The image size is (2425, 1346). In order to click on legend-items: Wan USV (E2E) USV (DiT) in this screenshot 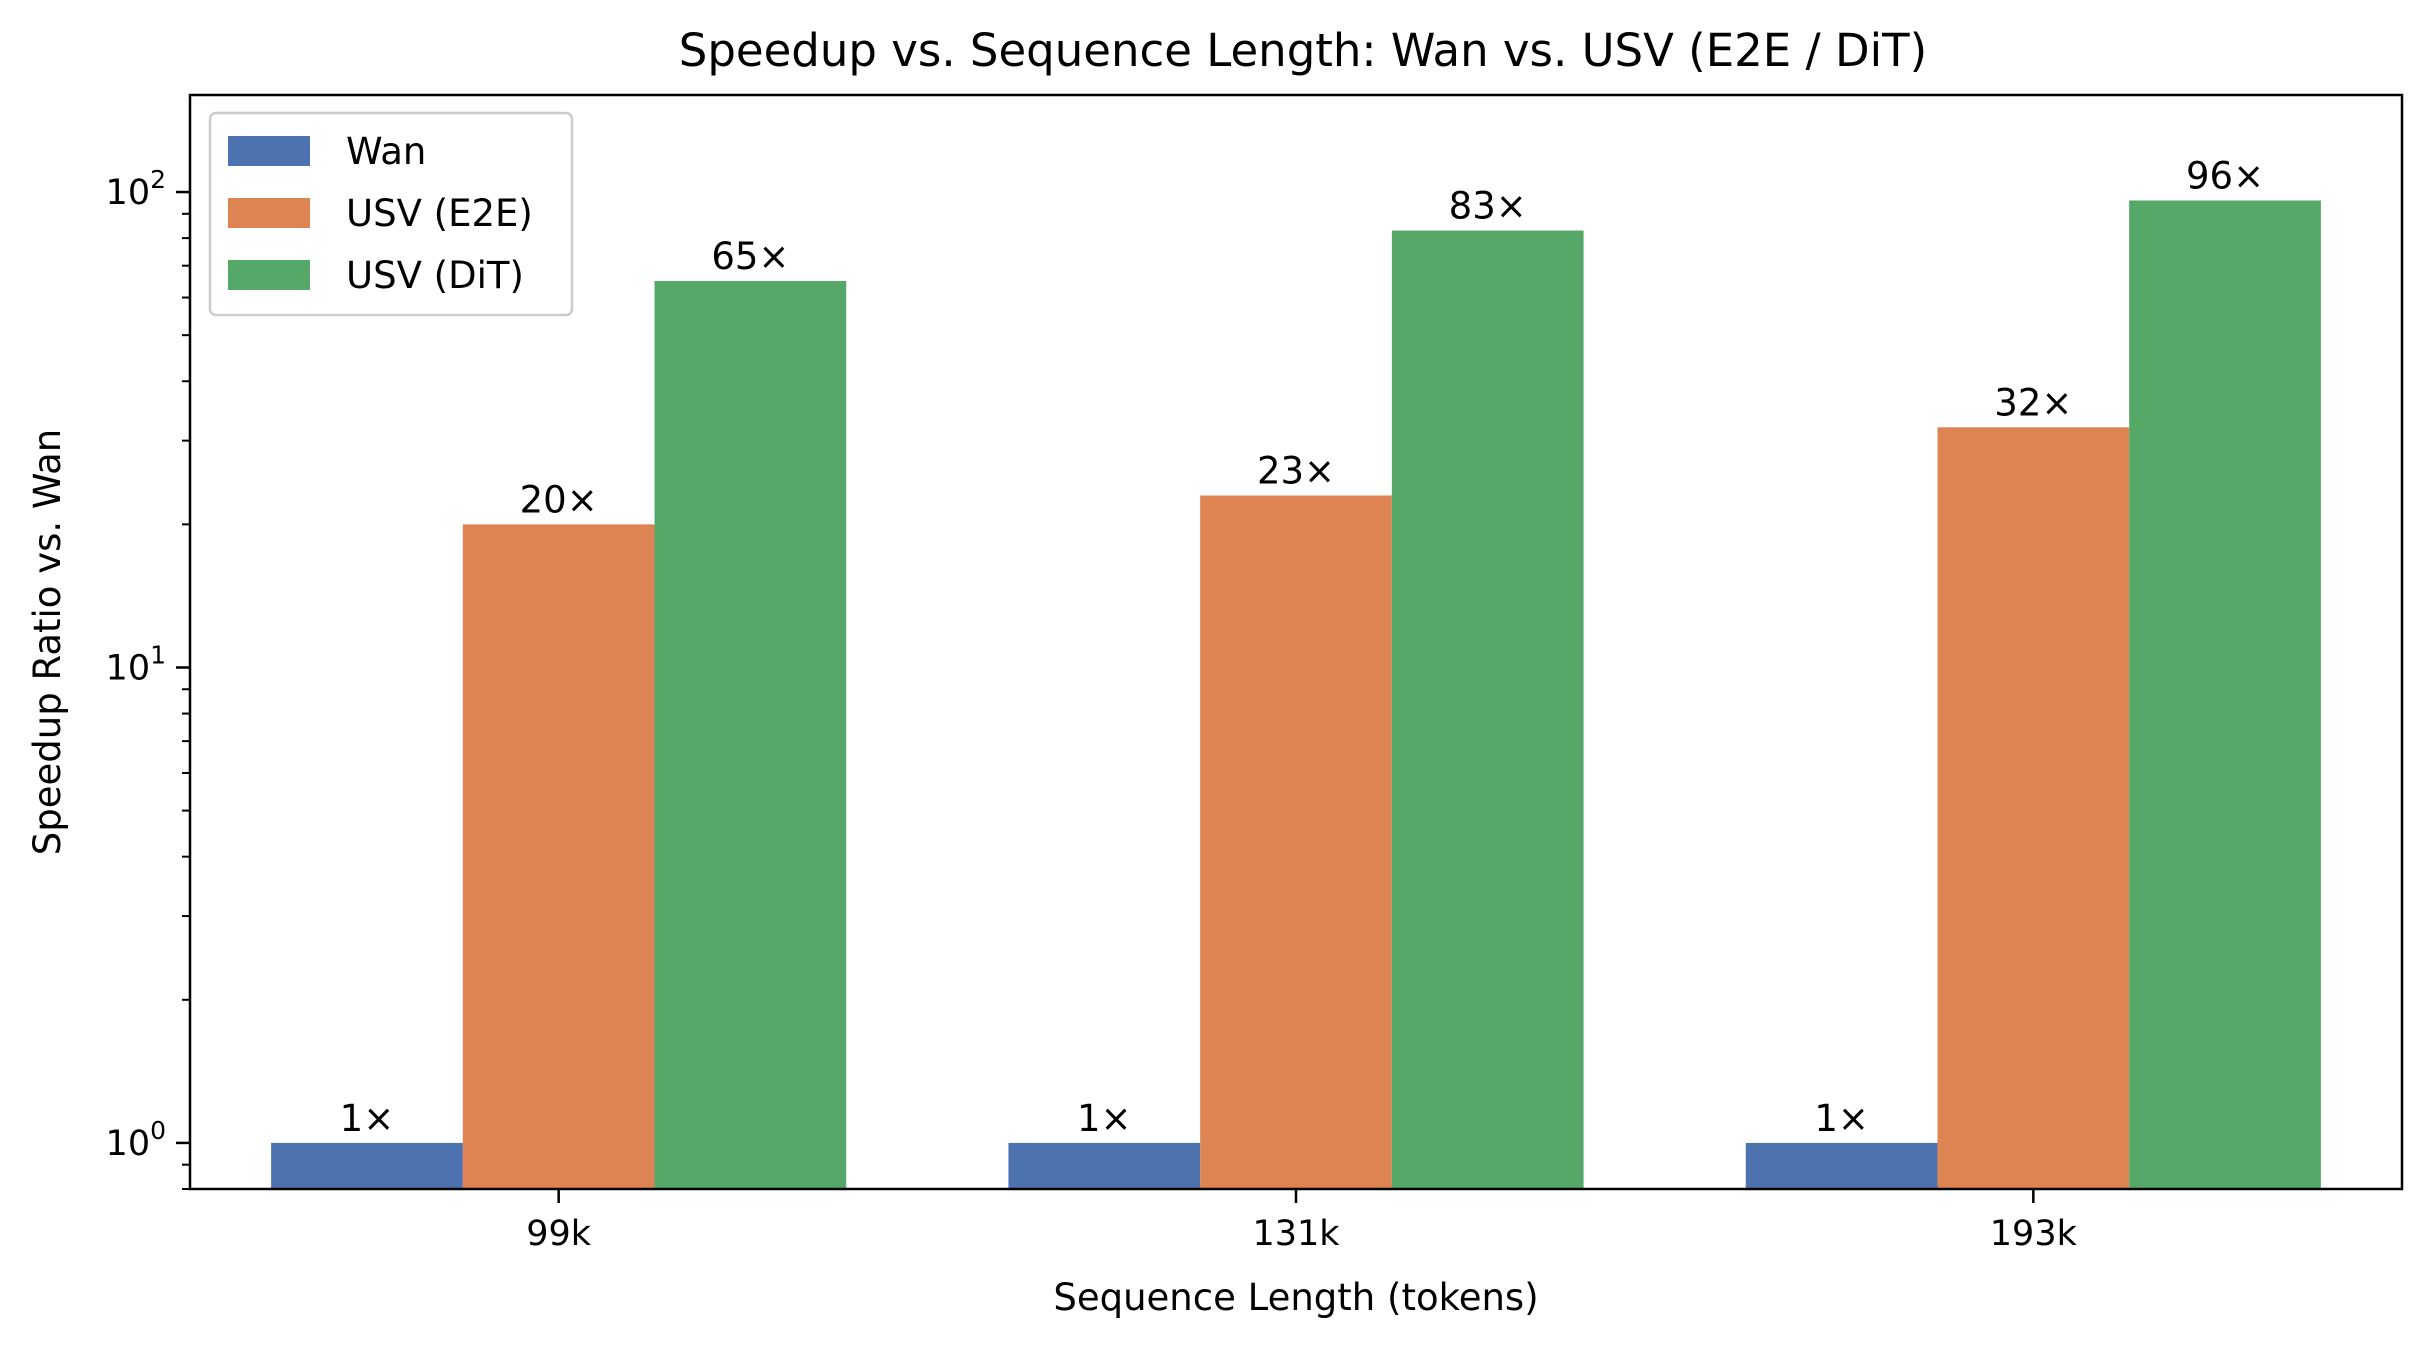, I will do `click(380, 213)`.